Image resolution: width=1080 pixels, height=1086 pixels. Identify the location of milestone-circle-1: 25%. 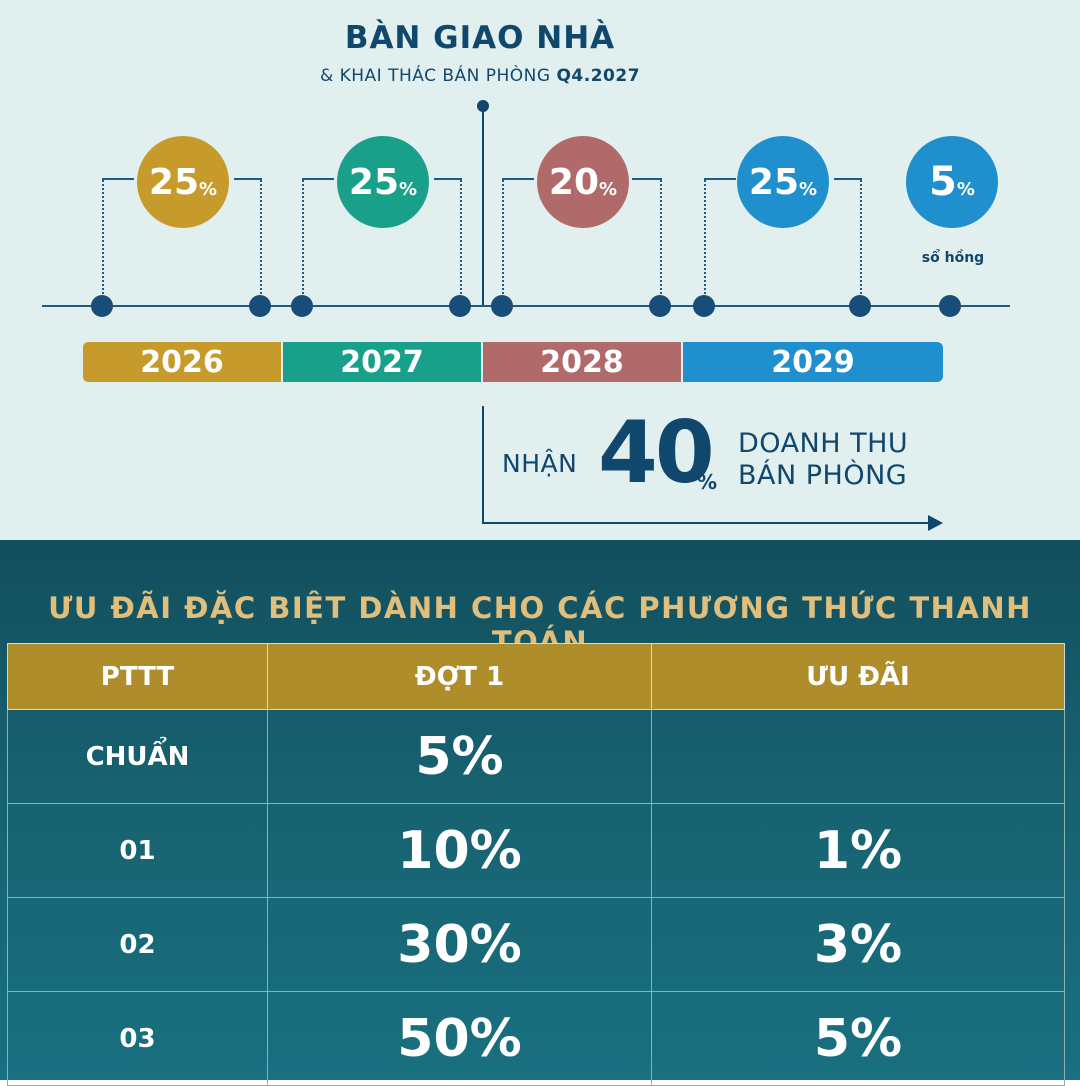
(183, 182).